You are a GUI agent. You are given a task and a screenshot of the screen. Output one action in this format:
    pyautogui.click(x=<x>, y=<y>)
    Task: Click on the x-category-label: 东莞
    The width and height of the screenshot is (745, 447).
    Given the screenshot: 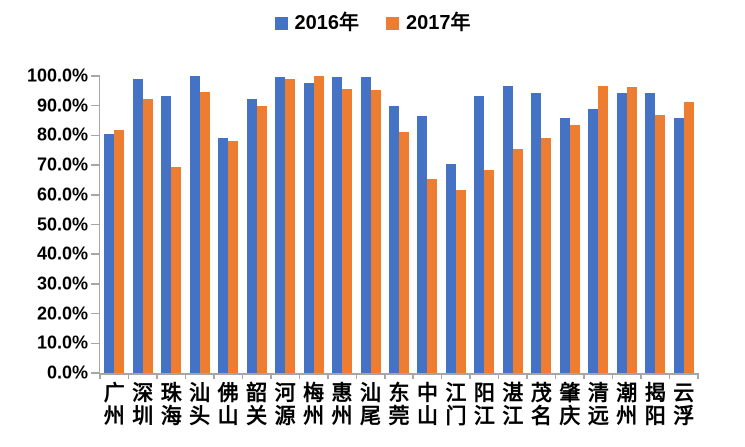 What is the action you would take?
    pyautogui.click(x=399, y=405)
    